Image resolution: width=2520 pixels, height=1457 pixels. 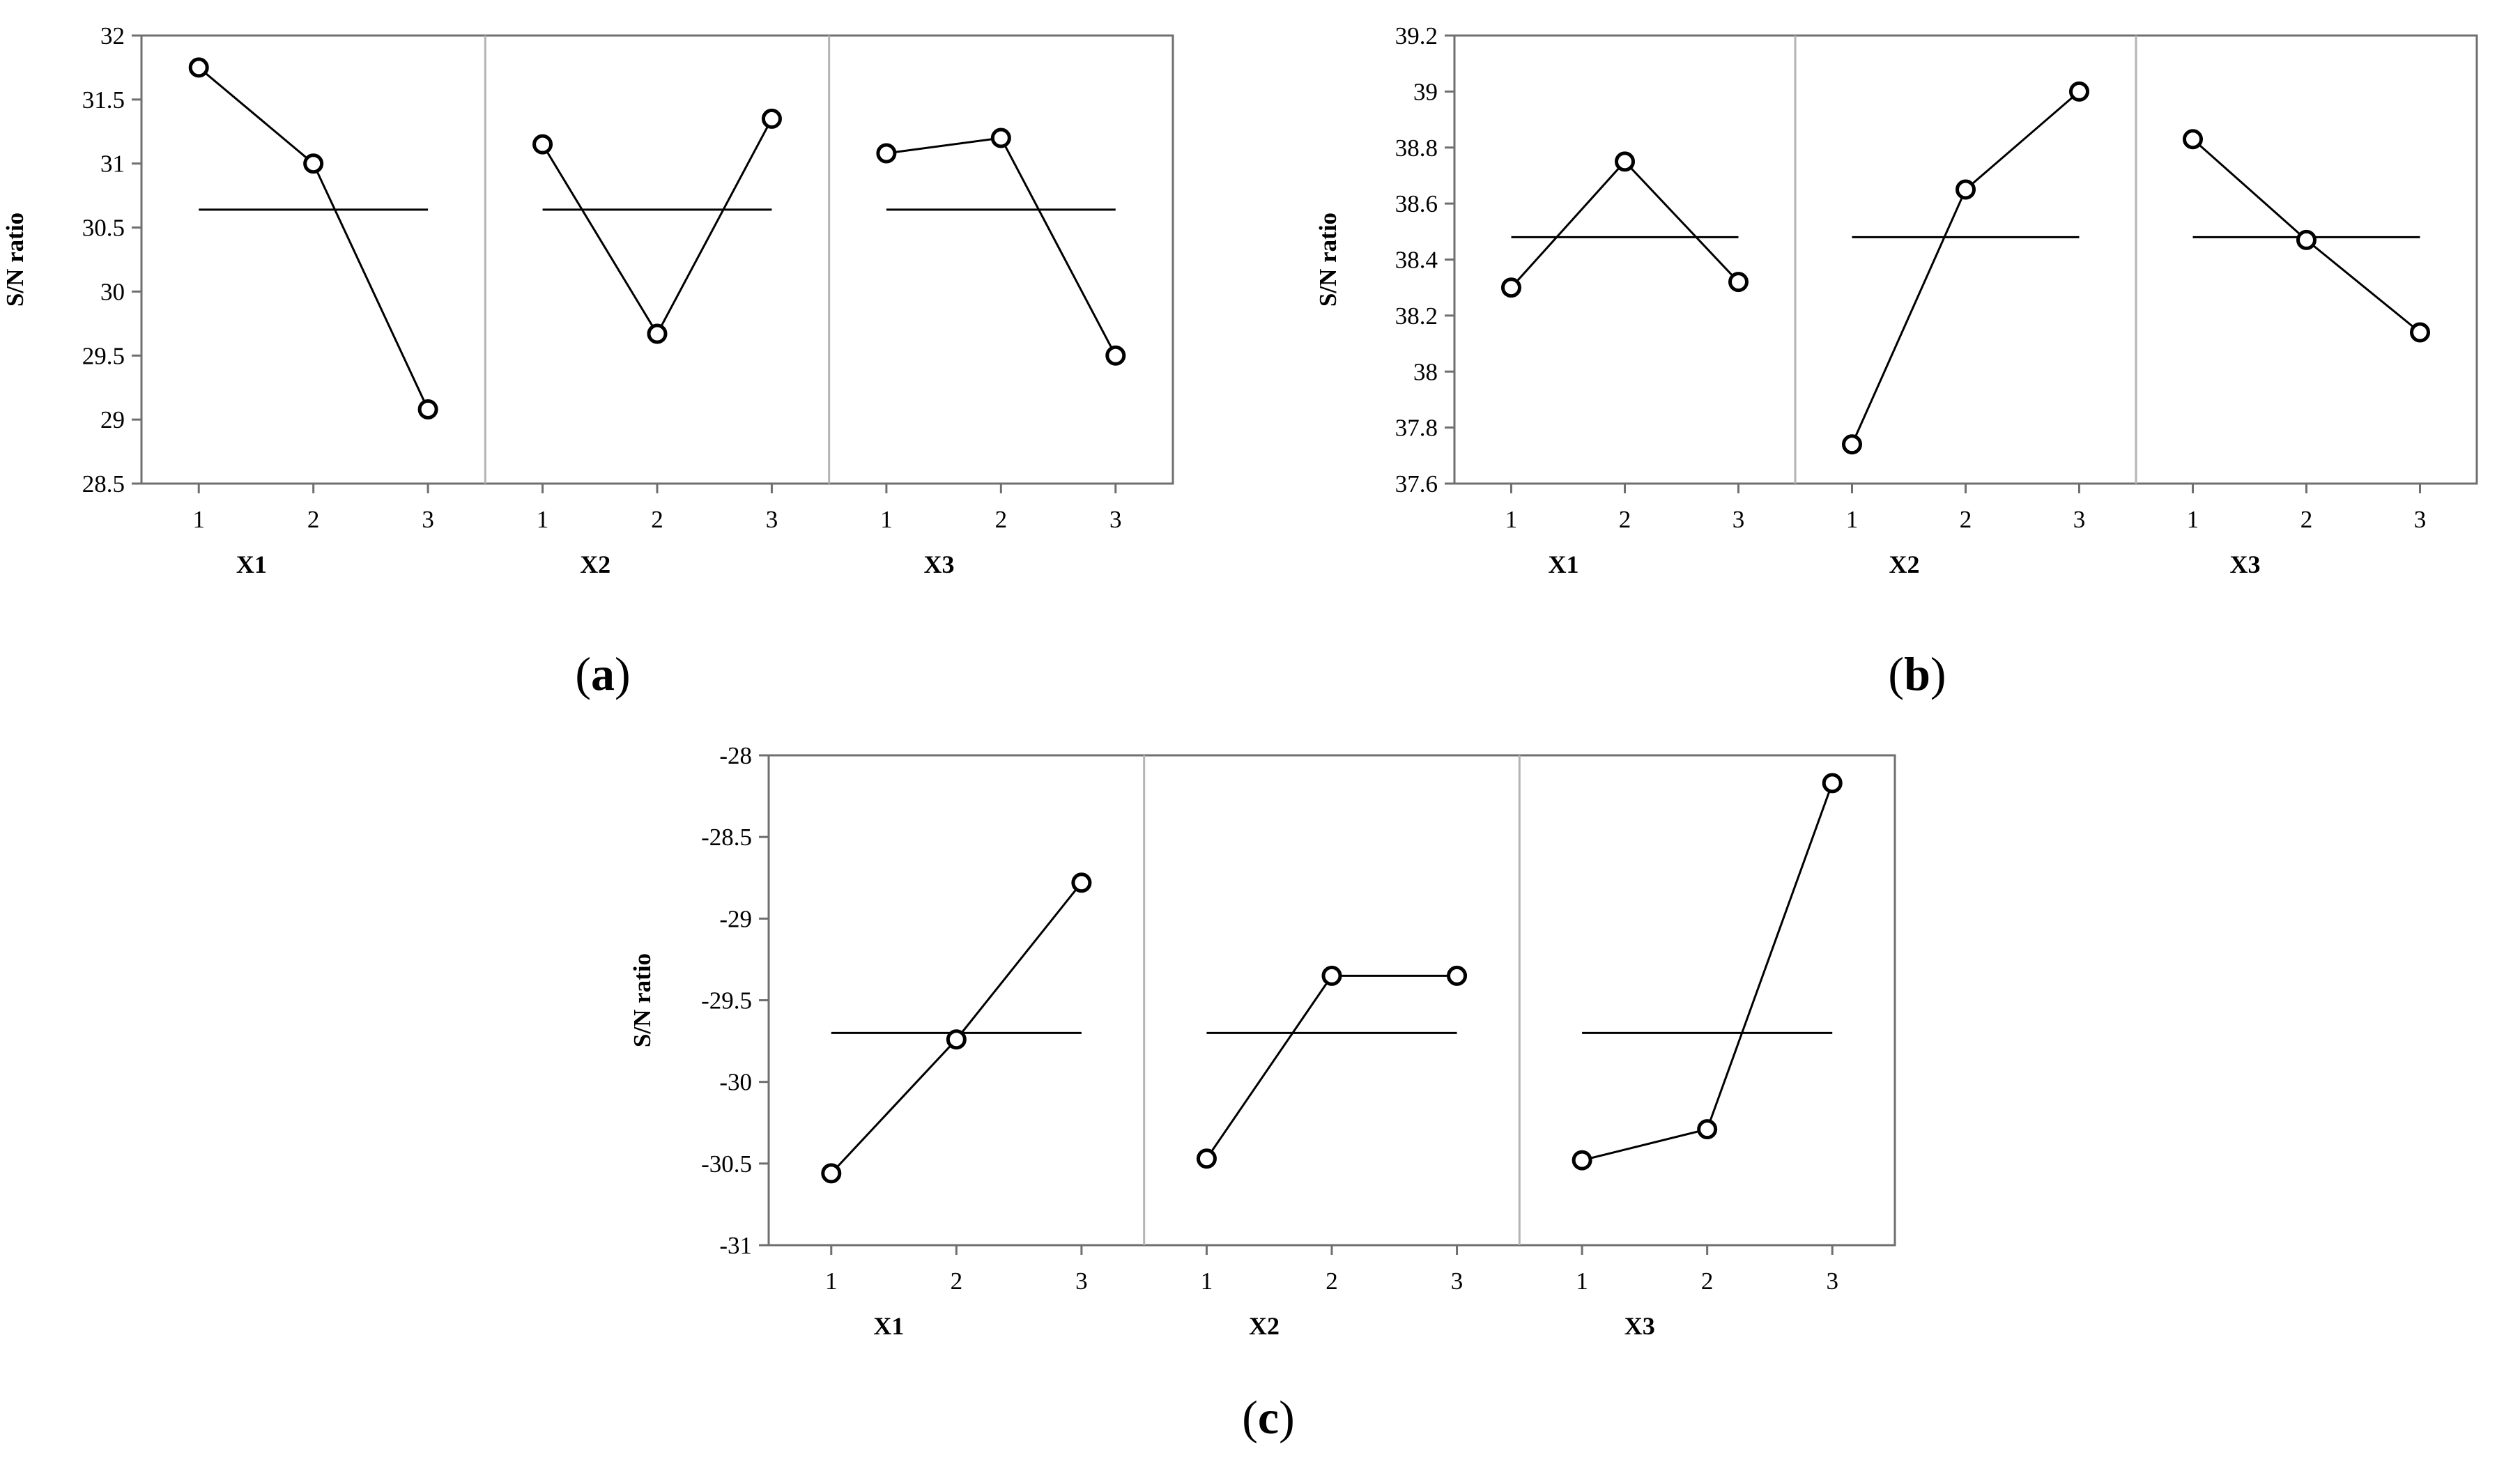 I want to click on y-tick-label: 29.5, so click(x=103, y=355).